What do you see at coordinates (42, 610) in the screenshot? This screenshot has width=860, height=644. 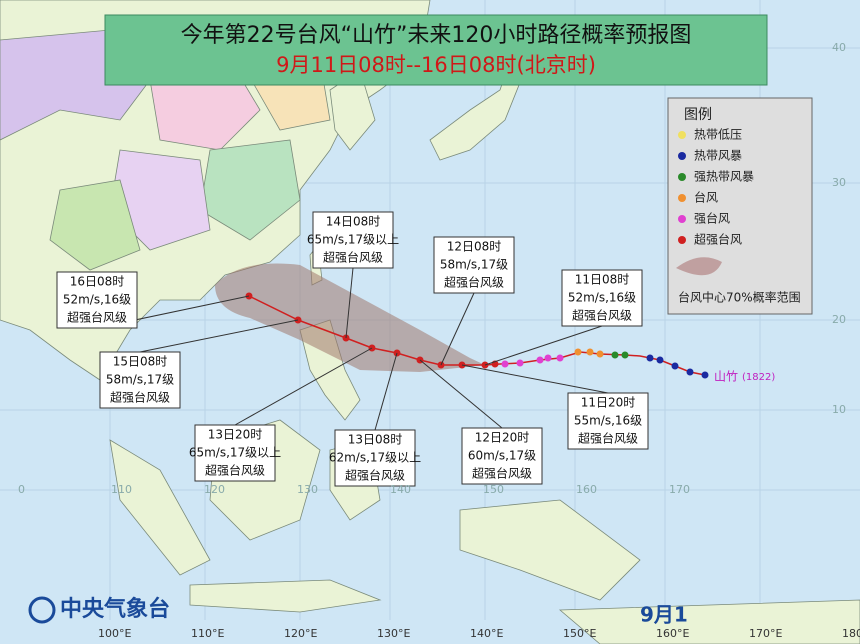 I see `agency-logo` at bounding box center [42, 610].